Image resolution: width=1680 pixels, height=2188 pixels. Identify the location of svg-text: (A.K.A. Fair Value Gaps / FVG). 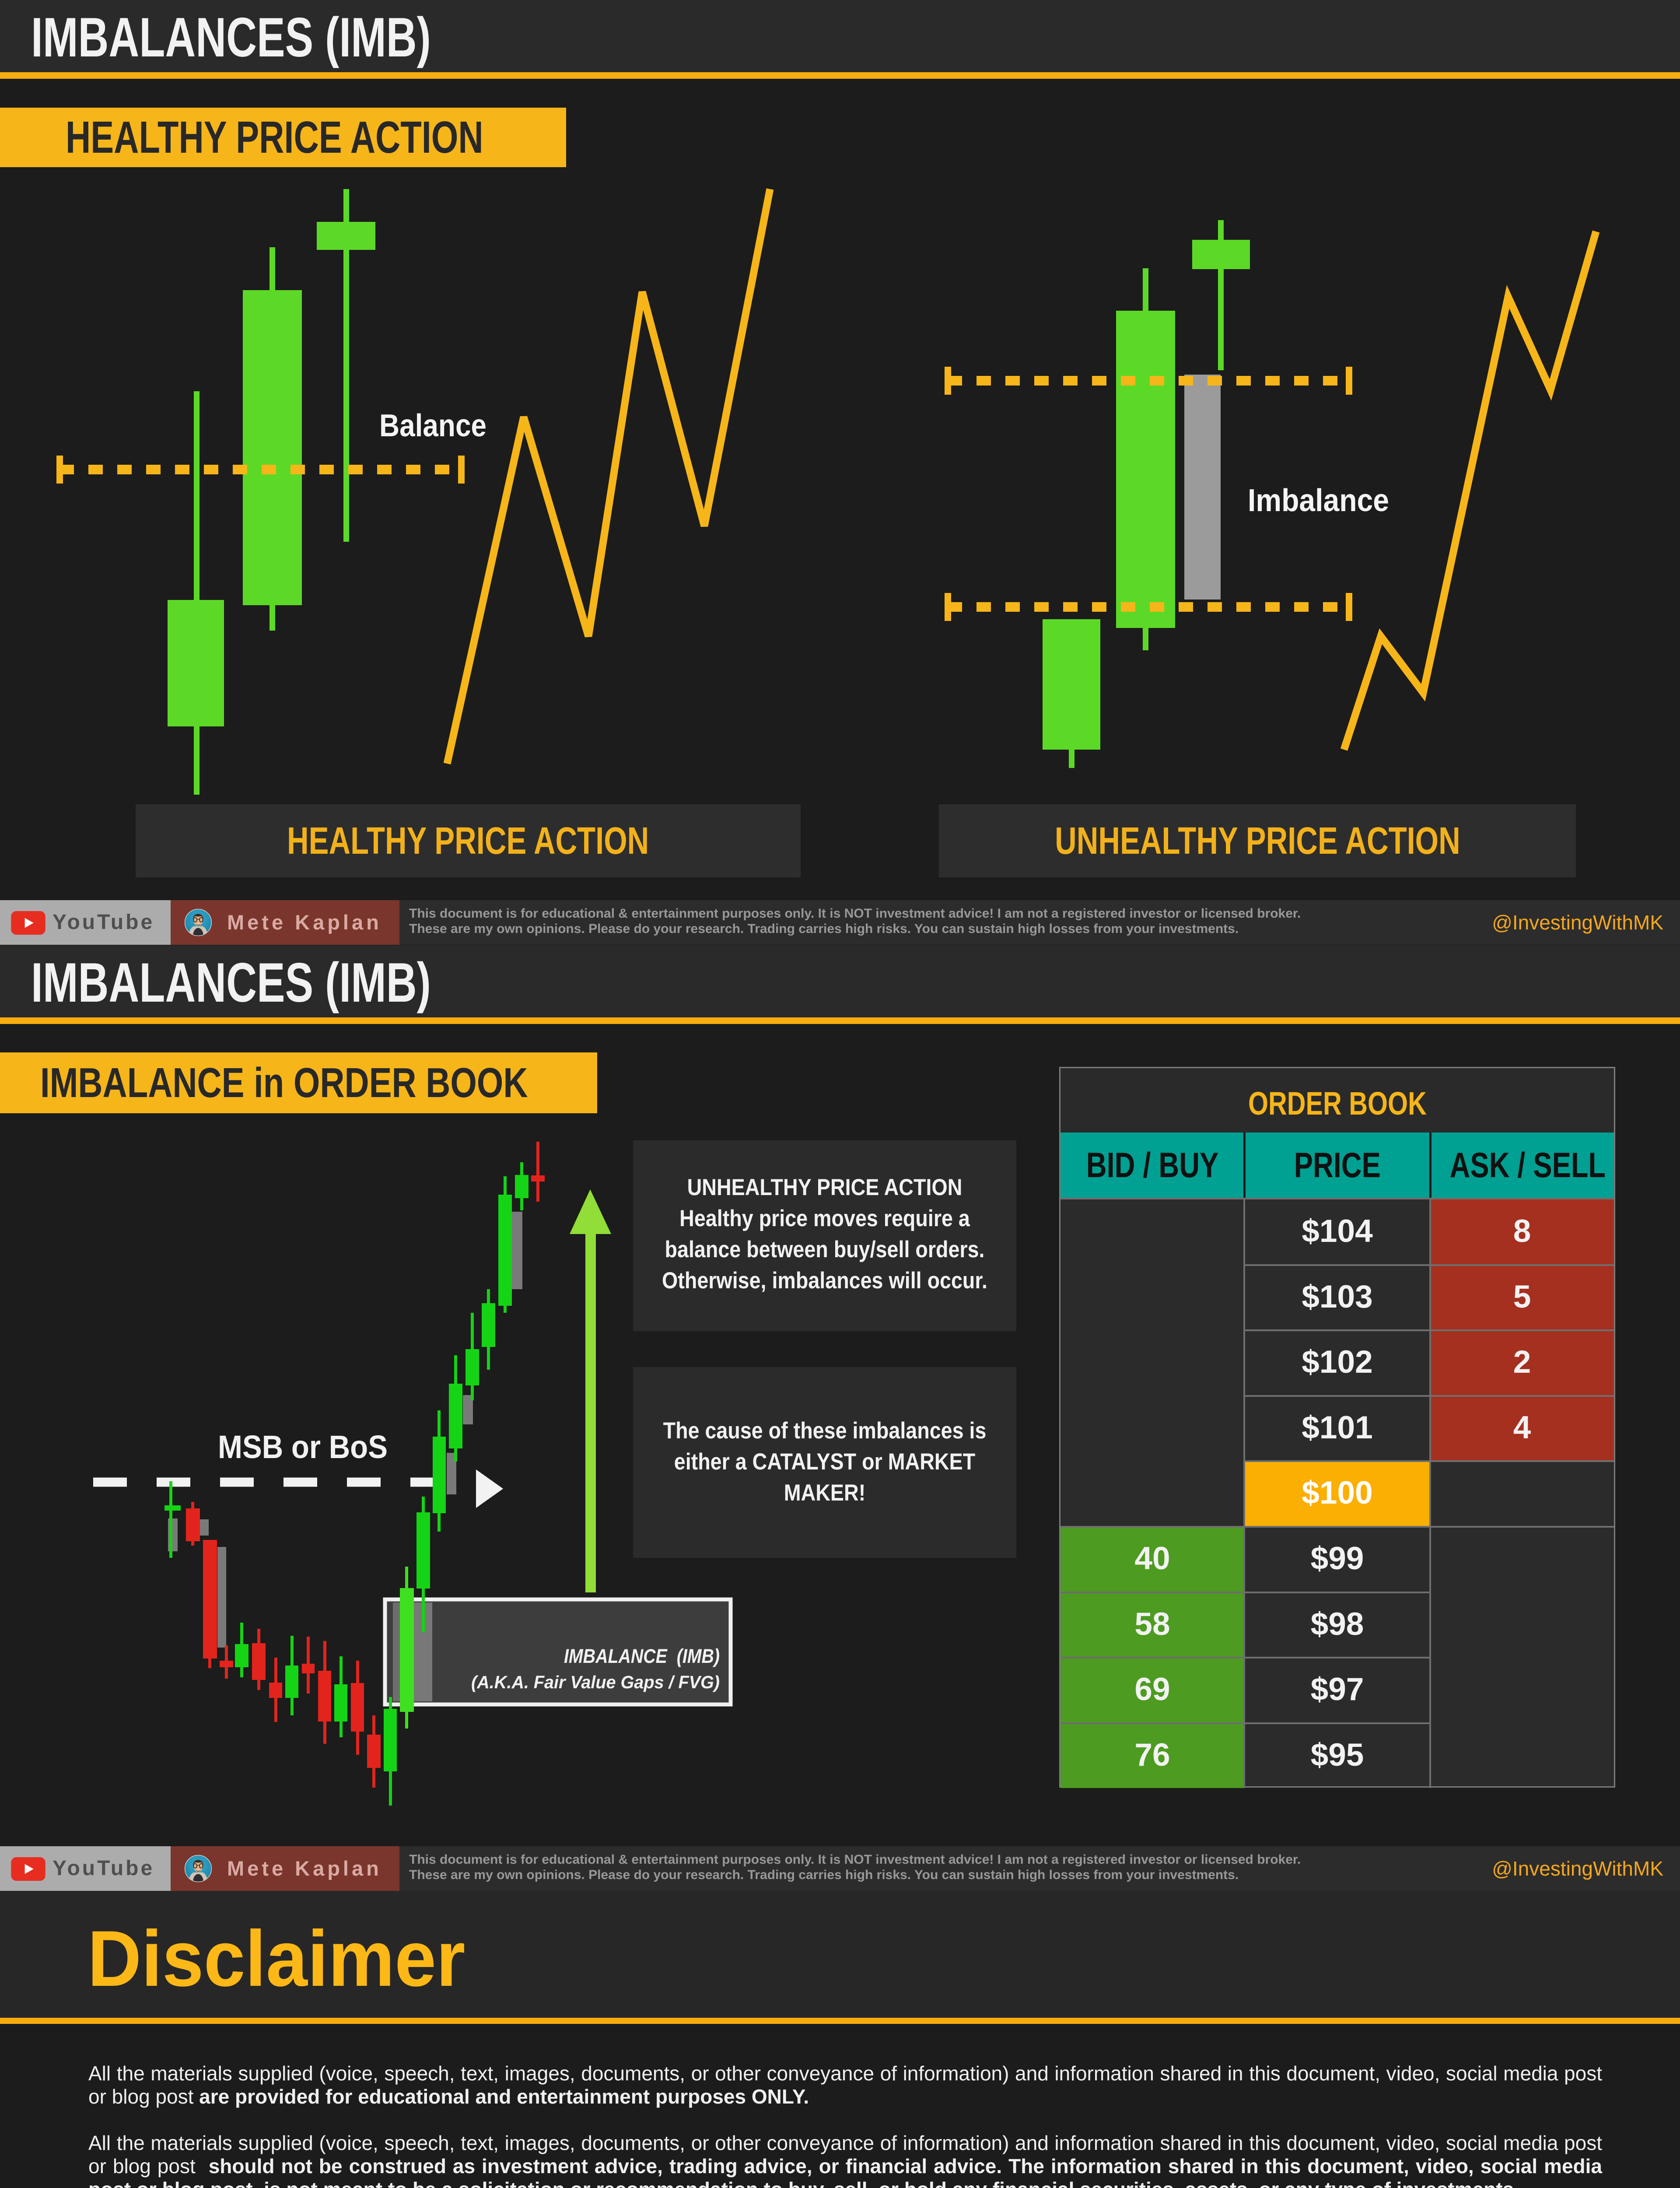
(595, 1682).